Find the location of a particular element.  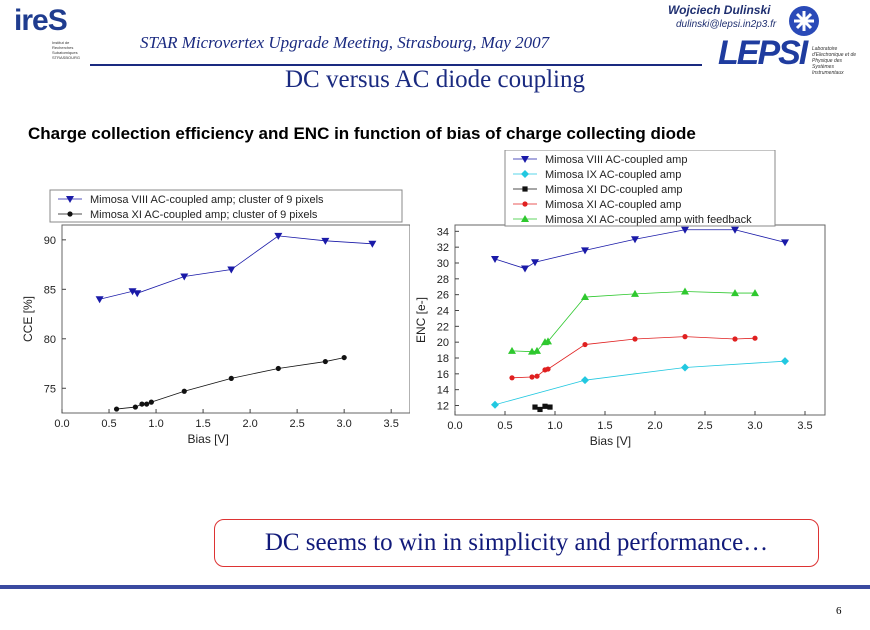

y-tick-label: 32 is located at coordinates (443, 248).